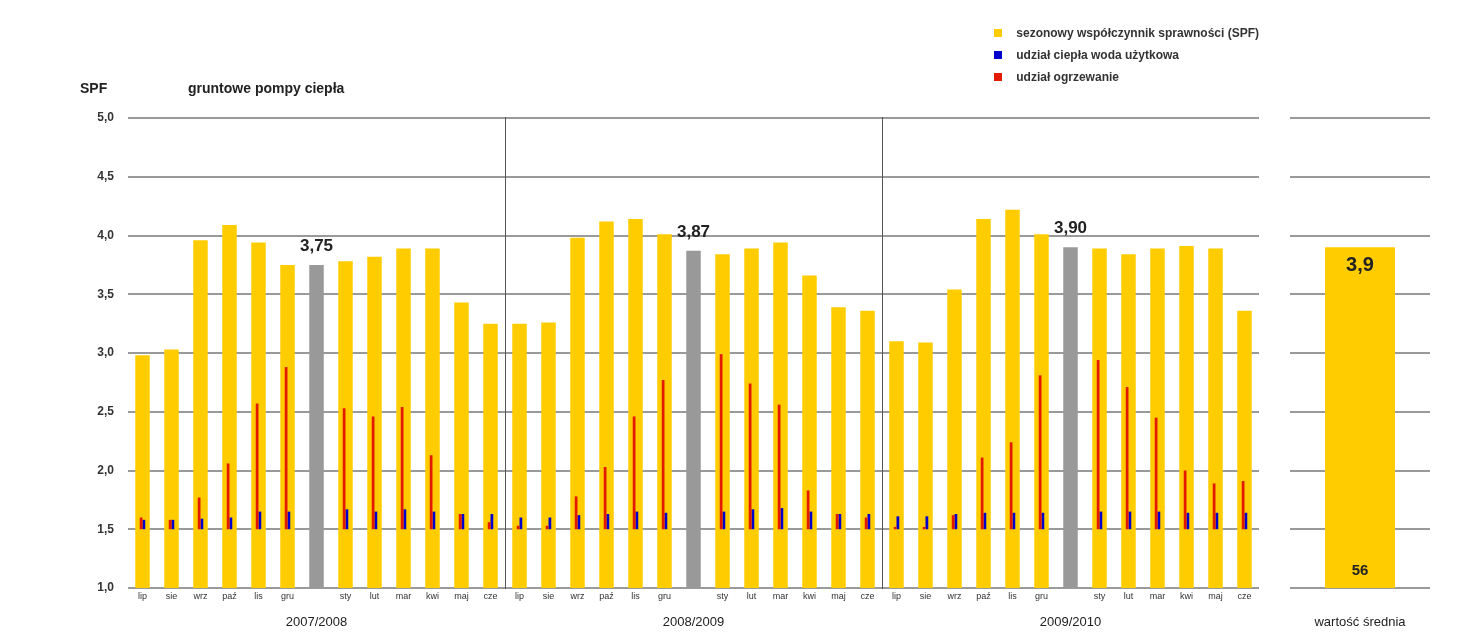  What do you see at coordinates (1360, 263) in the screenshot?
I see `data-label: 3,9` at bounding box center [1360, 263].